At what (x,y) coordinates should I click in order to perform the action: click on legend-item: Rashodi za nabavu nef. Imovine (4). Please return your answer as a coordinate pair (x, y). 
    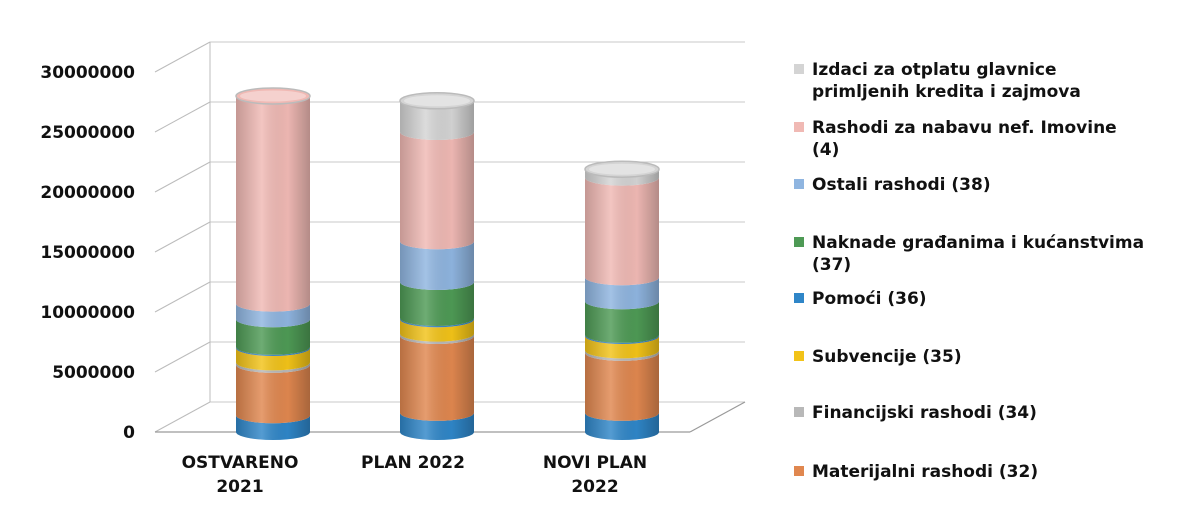
    Looking at the image, I should click on (955, 139).